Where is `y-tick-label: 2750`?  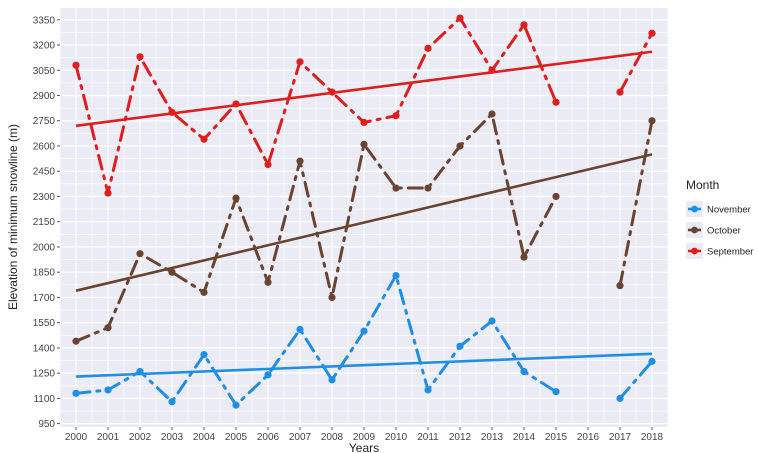
y-tick-label: 2750 is located at coordinates (44, 121).